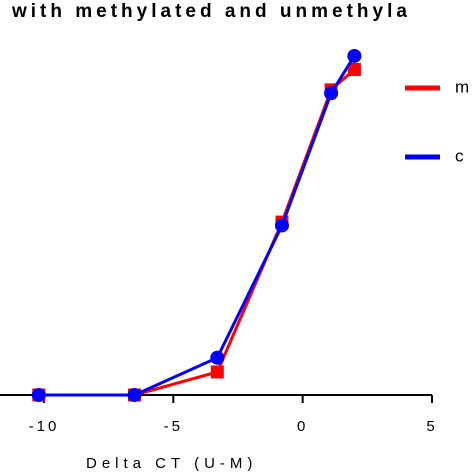 Image resolution: width=474 pixels, height=474 pixels. What do you see at coordinates (459, 155) in the screenshot?
I see `legend-label: c` at bounding box center [459, 155].